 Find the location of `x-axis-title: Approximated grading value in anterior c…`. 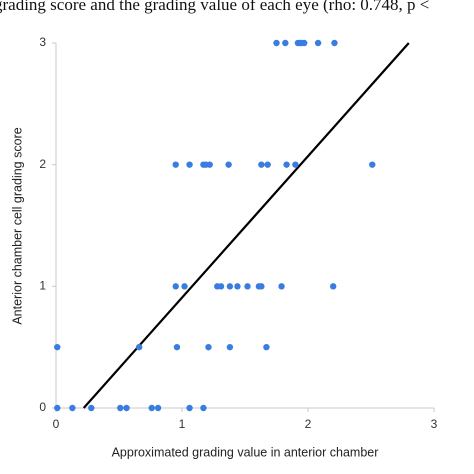

x-axis-title: Approximated grading value in anterior c… is located at coordinates (245, 452).